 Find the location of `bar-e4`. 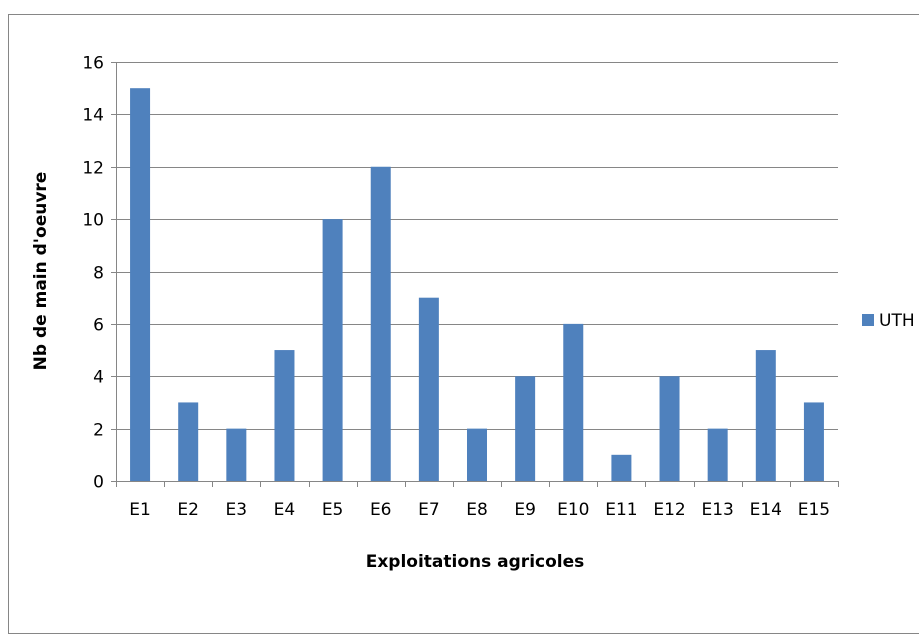

bar-e4 is located at coordinates (284, 415).